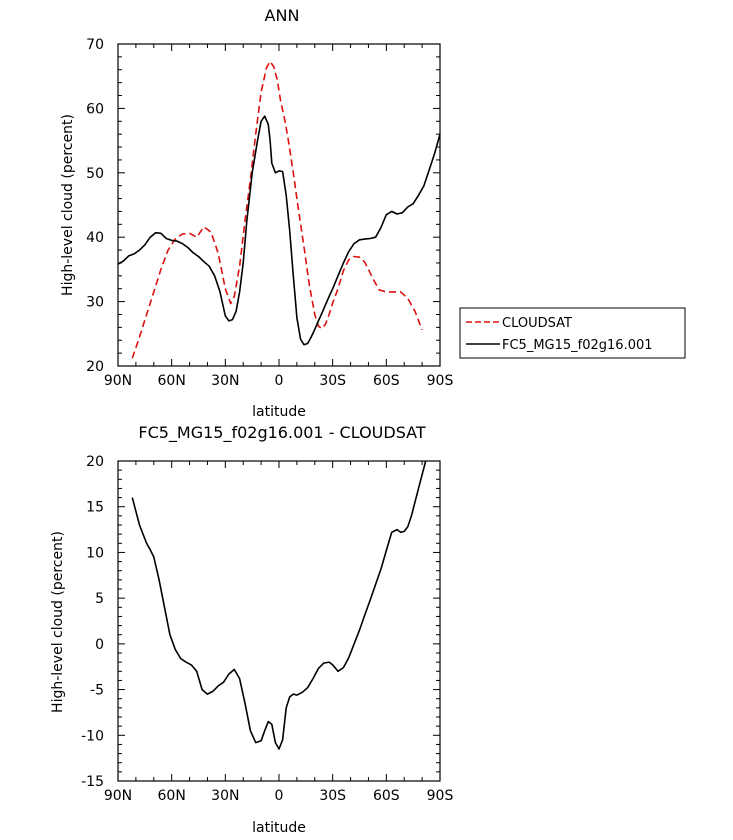  Describe the element at coordinates (440, 381) in the screenshot. I see `top-x-tick-label: 90S` at that location.